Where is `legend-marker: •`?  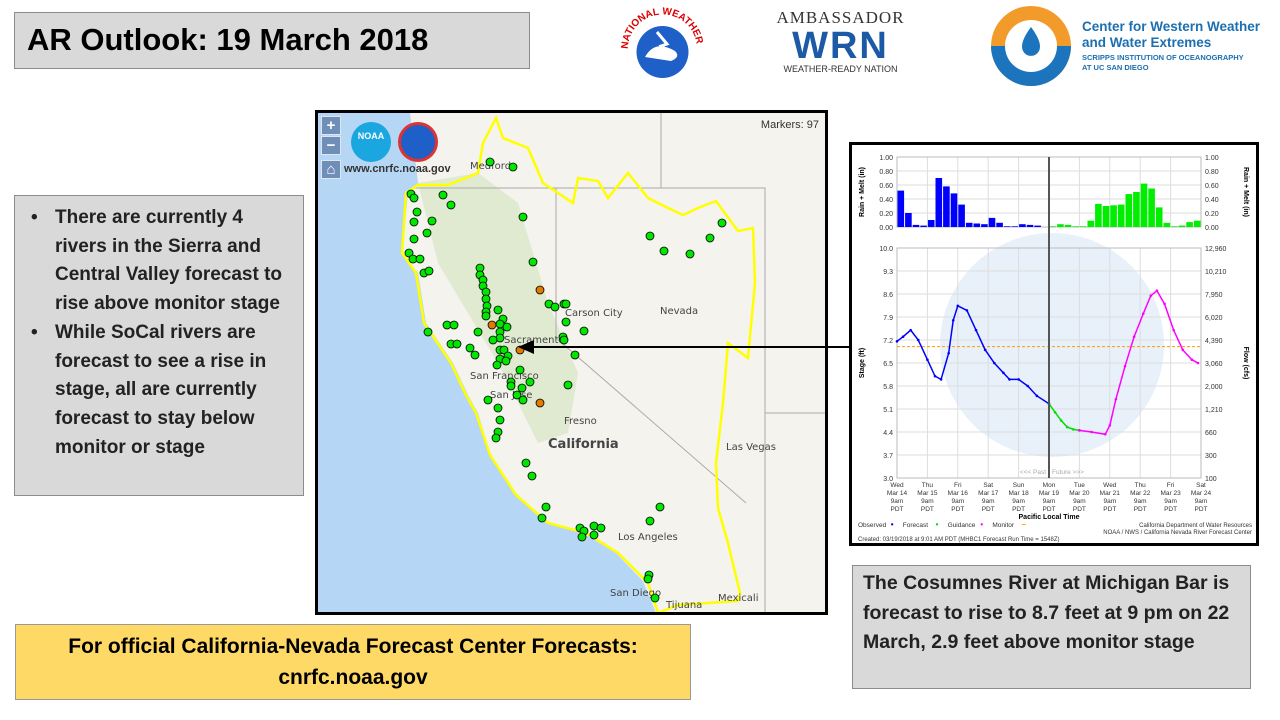 legend-marker: • is located at coordinates (981, 524).